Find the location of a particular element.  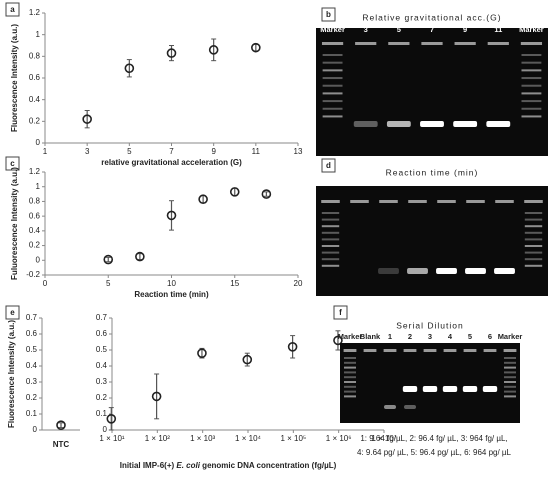

x-tick-label: 10 is located at coordinates (171, 283).